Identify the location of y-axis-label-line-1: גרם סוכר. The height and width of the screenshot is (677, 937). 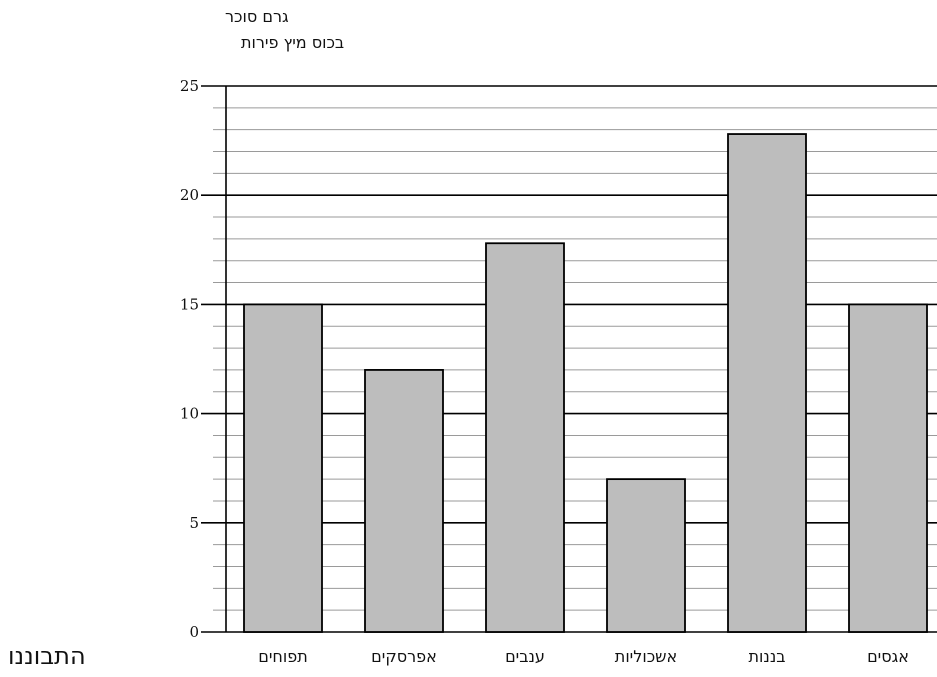
(257, 16).